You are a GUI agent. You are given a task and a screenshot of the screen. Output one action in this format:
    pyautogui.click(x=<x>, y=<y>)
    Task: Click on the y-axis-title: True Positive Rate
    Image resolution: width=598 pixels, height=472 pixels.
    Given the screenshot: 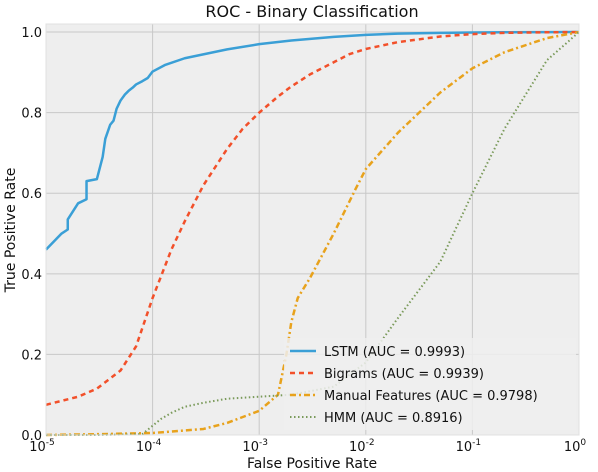 What is the action you would take?
    pyautogui.click(x=11, y=231)
    